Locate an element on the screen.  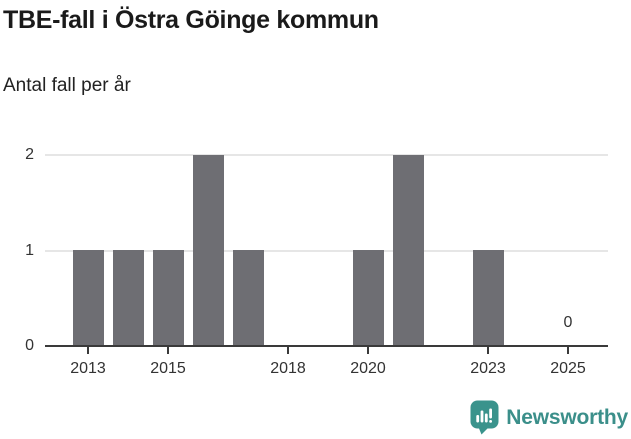
chart-title: TBE-fall i Östra Göinge kommun is located at coordinates (191, 20).